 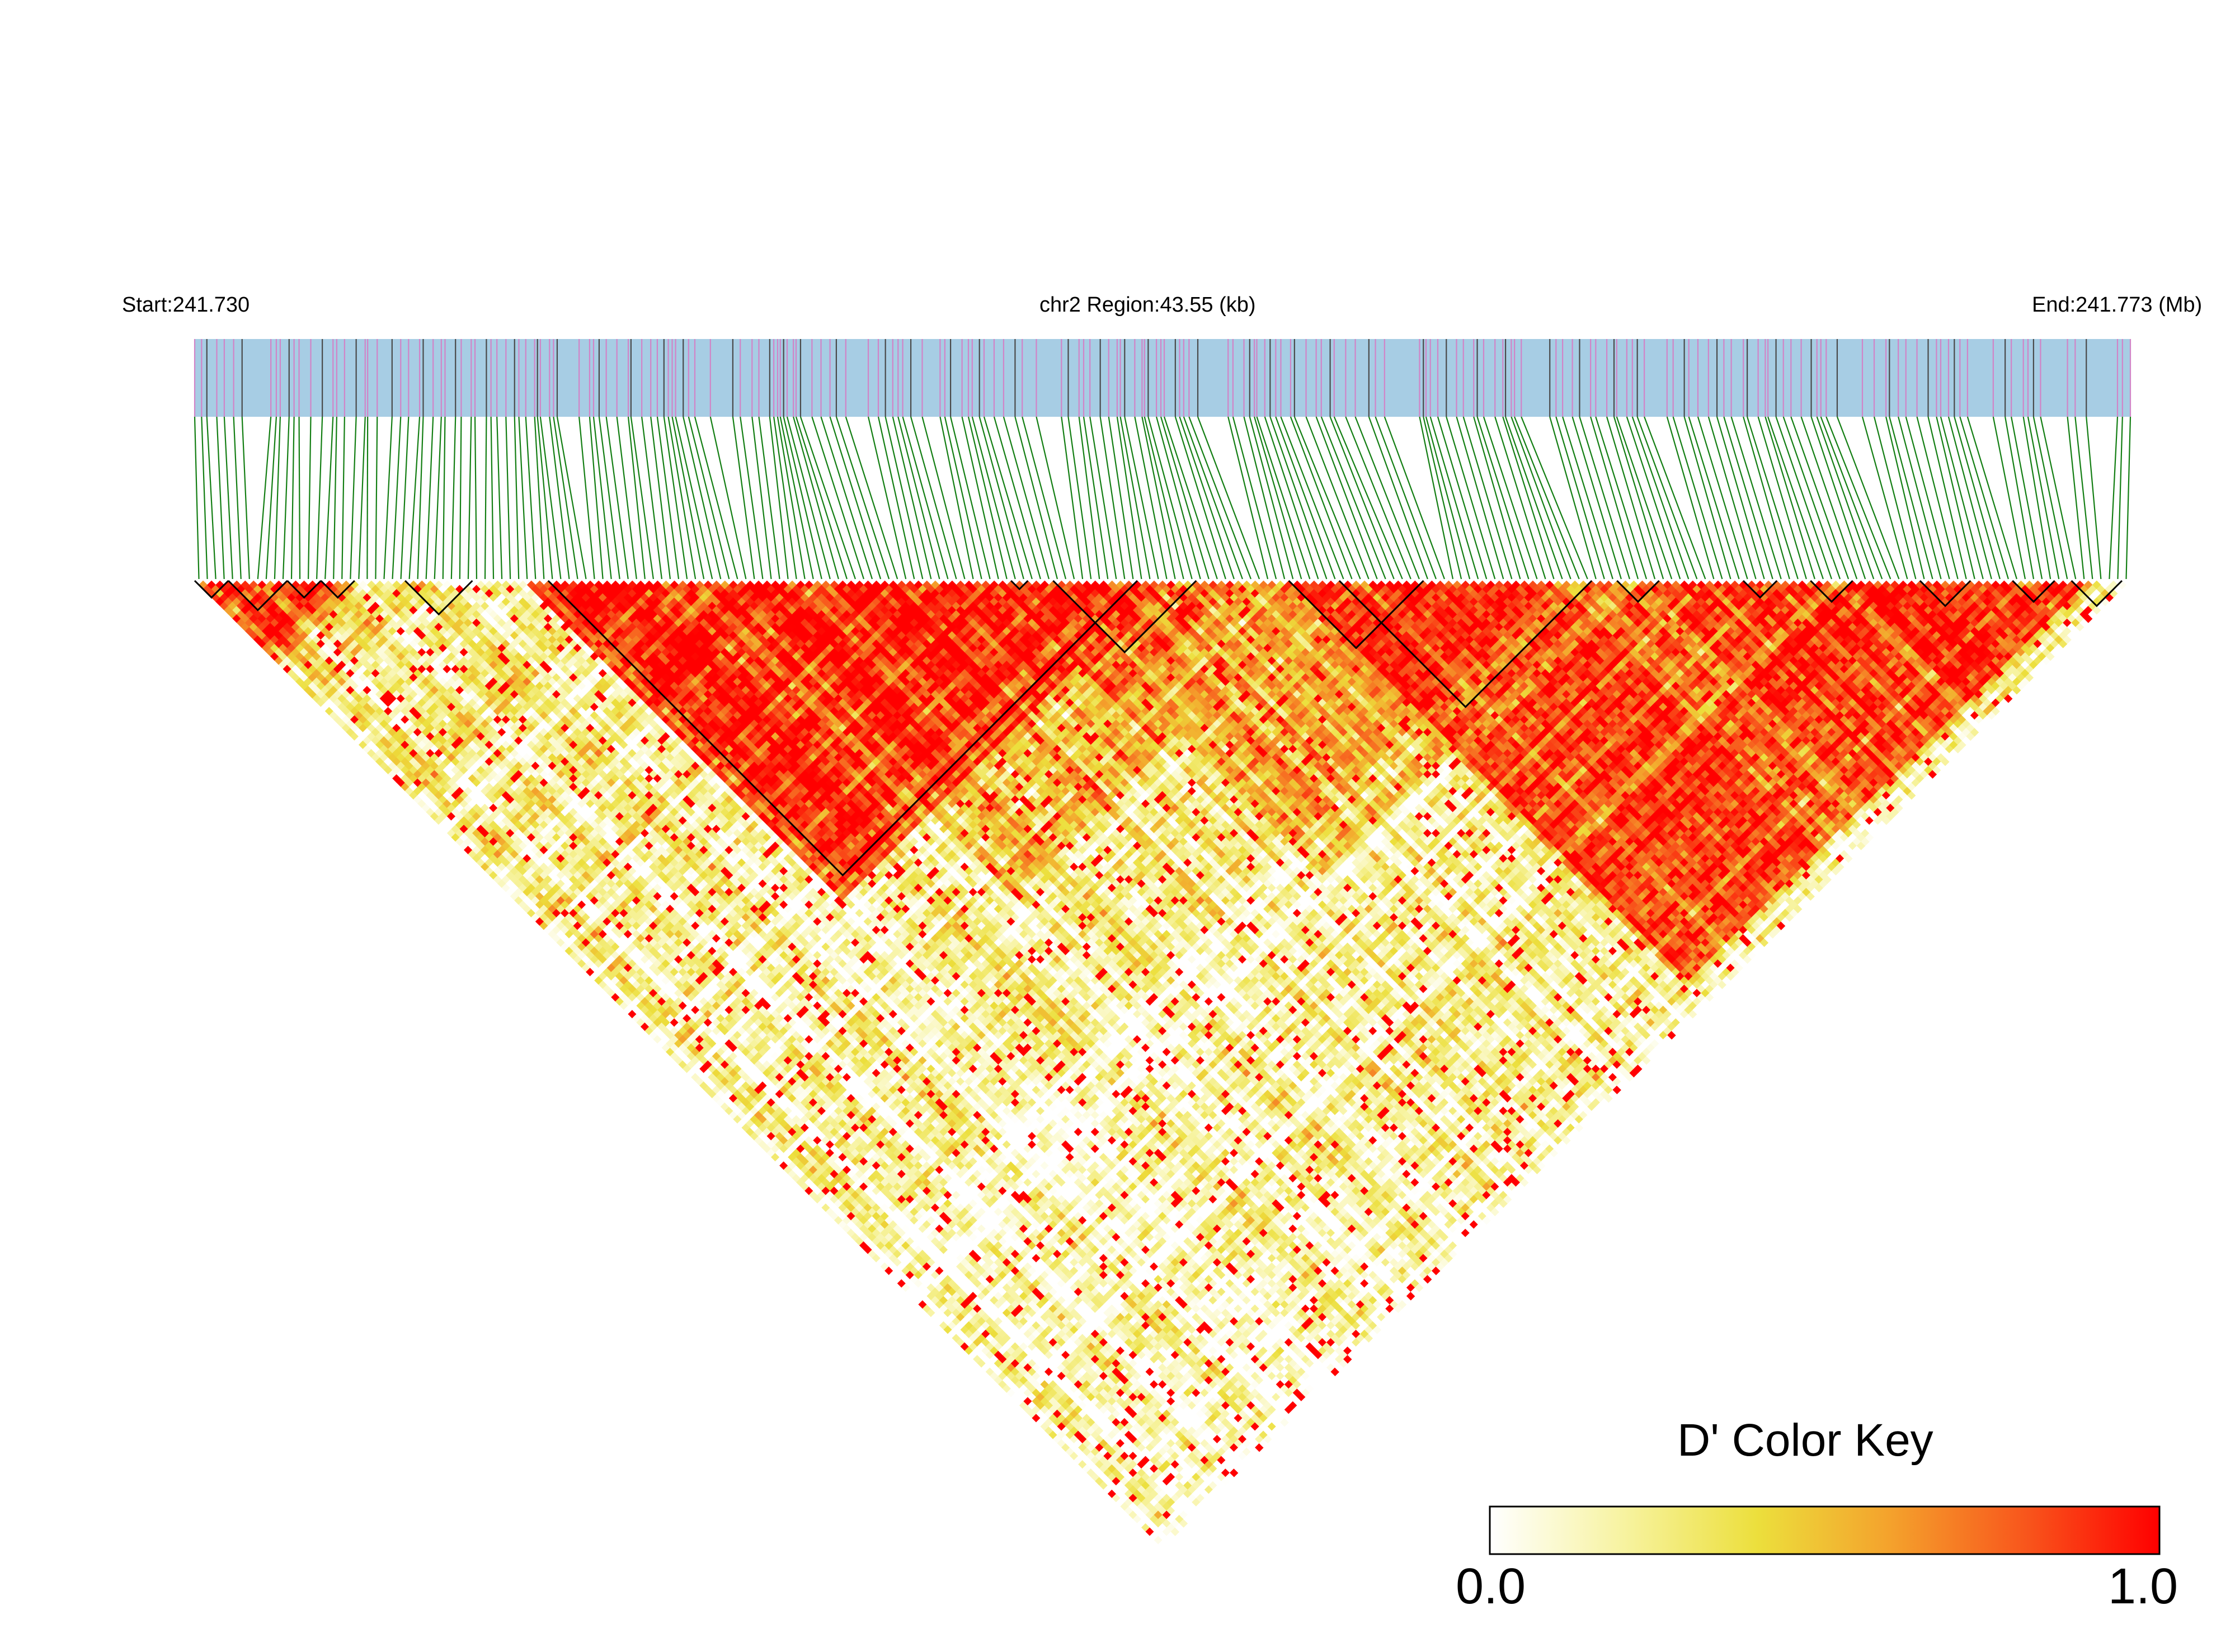 I want to click on snp-connector-lines, so click(x=1162, y=498).